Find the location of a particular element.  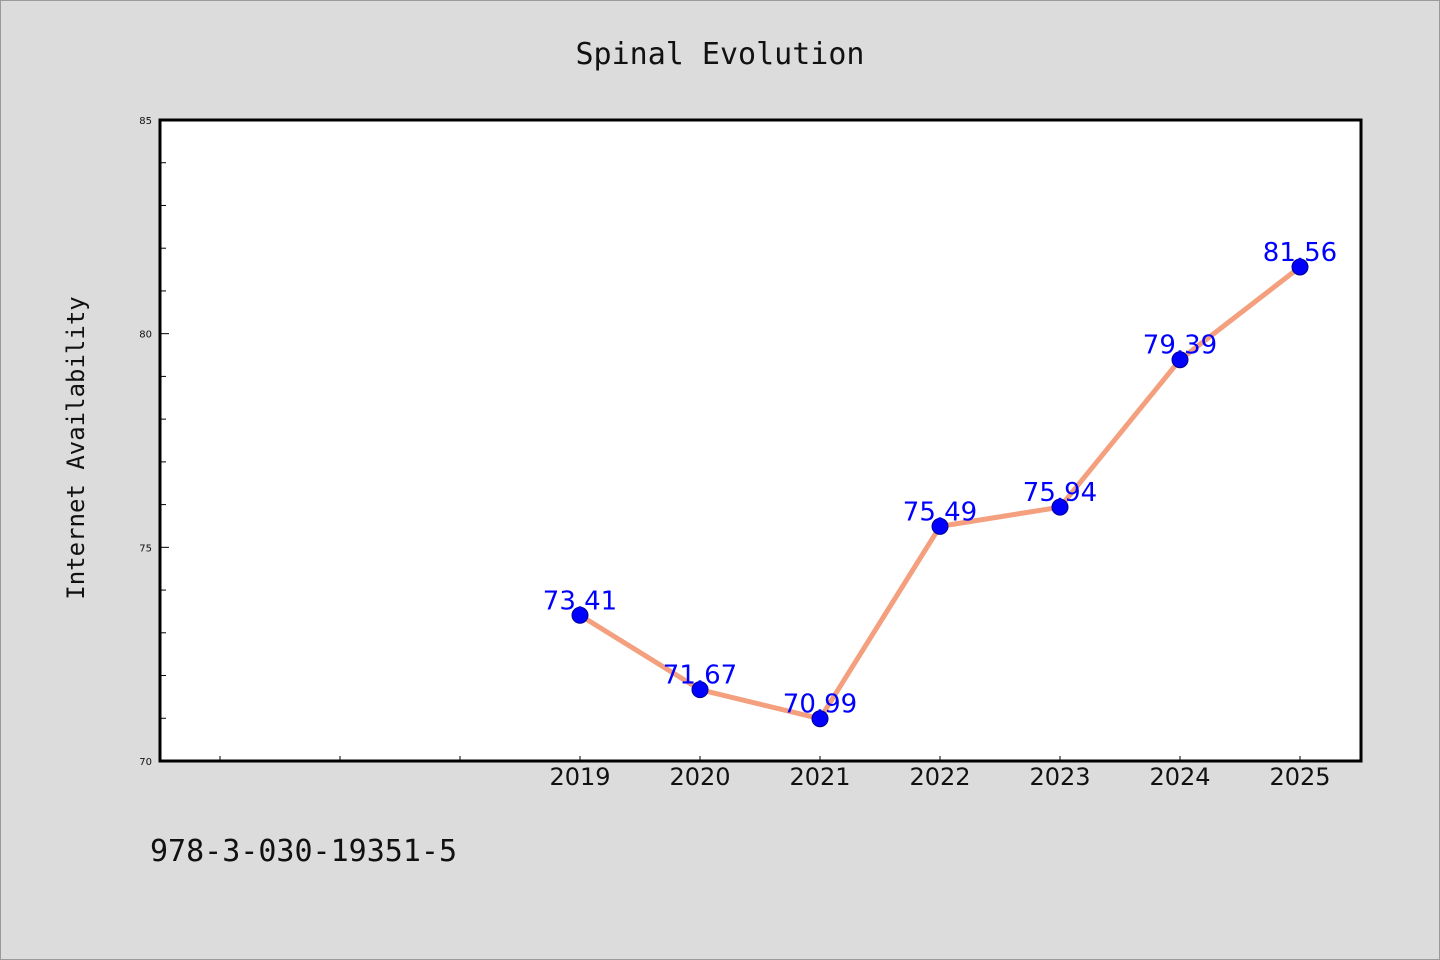

y-tick-label: 80 is located at coordinates (145, 335).